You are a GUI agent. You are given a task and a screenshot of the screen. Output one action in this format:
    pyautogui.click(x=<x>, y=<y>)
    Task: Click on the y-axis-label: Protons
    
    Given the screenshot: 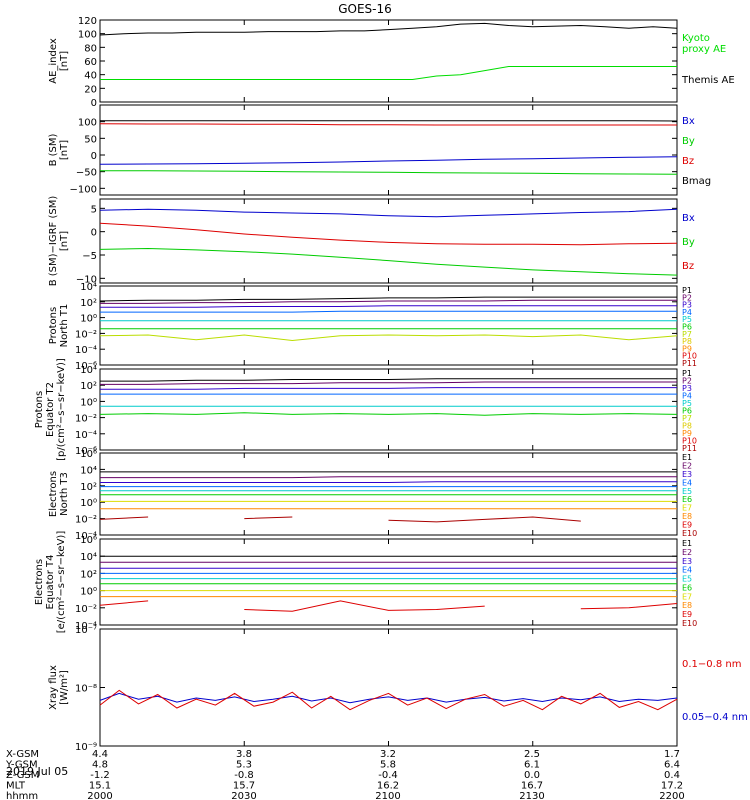 What is the action you would take?
    pyautogui.click(x=39, y=409)
    